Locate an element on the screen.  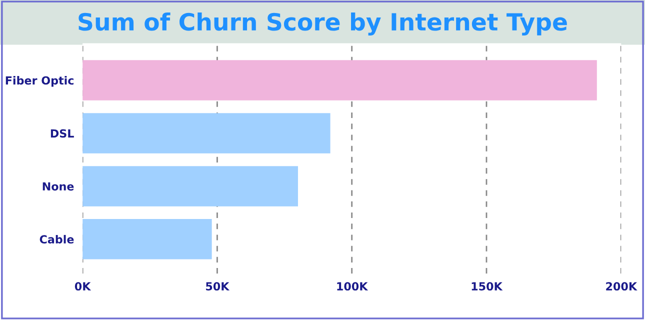
x-tick-label: 200K is located at coordinates (622, 286).